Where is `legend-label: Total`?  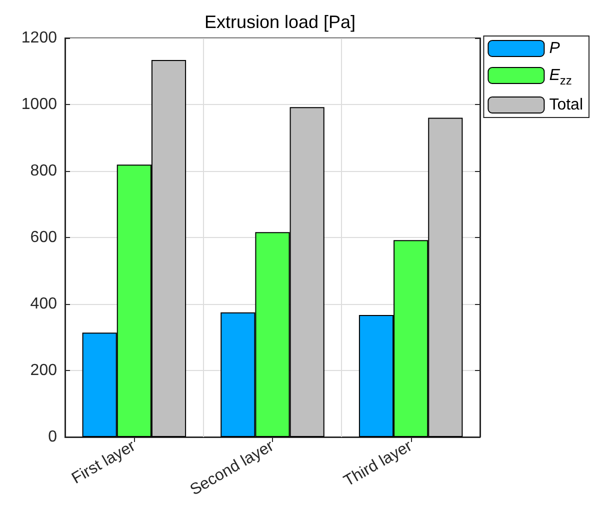
legend-label: Total is located at coordinates (566, 105).